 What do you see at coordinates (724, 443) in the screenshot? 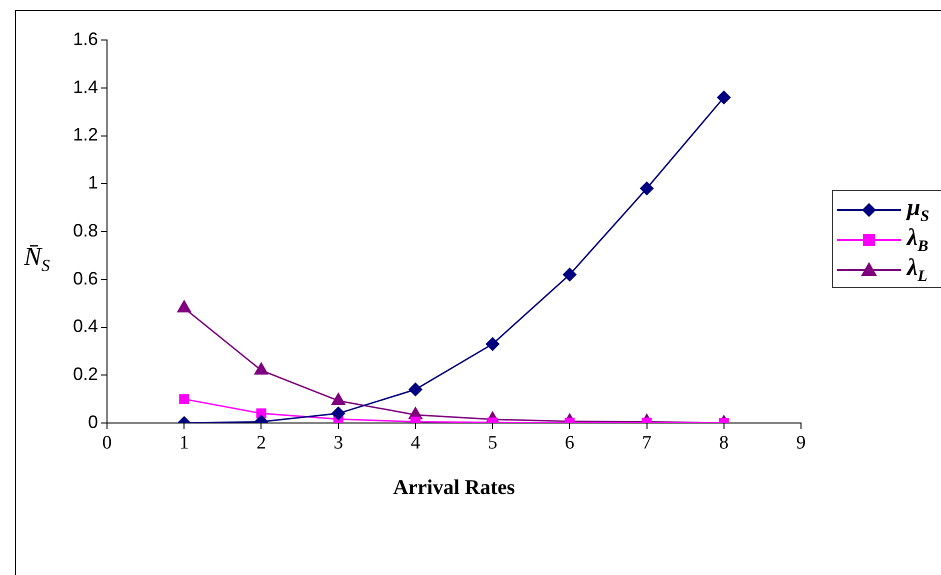
I see `x-tick-label: 8` at bounding box center [724, 443].